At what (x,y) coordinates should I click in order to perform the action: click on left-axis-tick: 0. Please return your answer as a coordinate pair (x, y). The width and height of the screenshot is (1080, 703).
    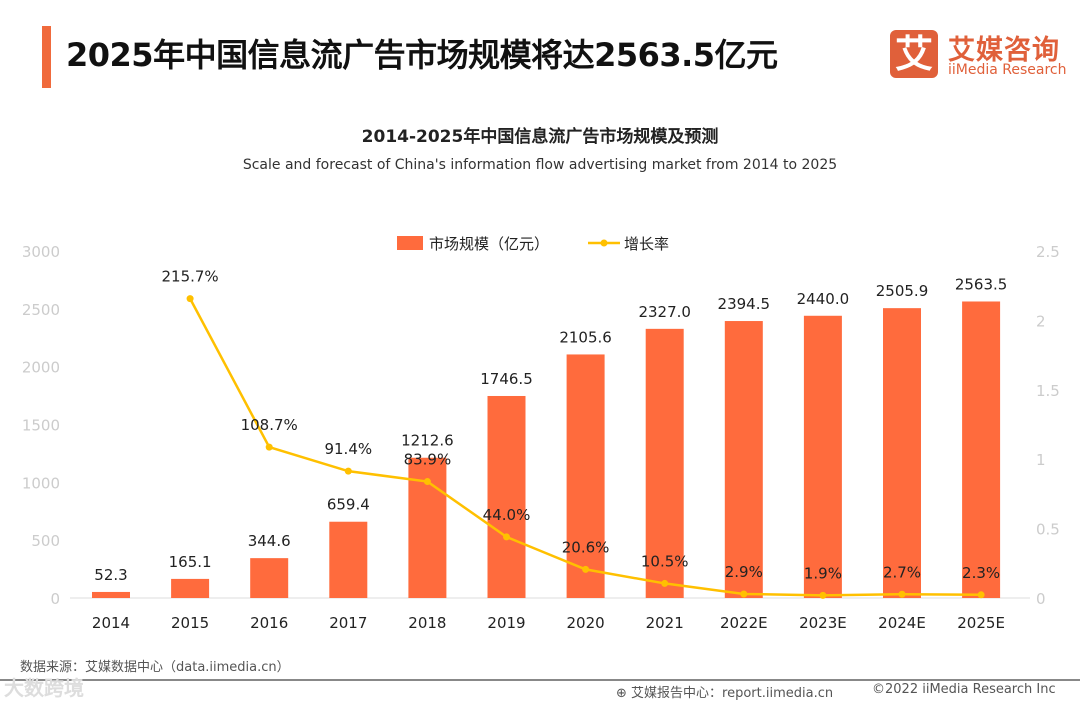
    Looking at the image, I should click on (55, 599).